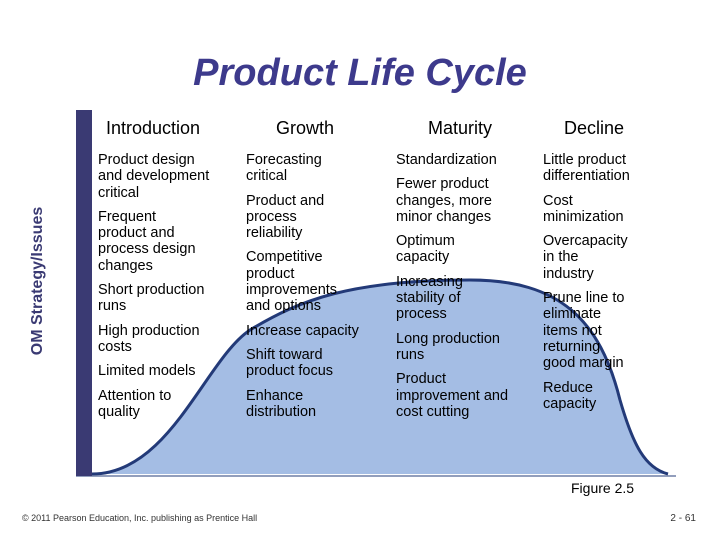  I want to click on growth-item: Shift toward product focus, so click(290, 363).